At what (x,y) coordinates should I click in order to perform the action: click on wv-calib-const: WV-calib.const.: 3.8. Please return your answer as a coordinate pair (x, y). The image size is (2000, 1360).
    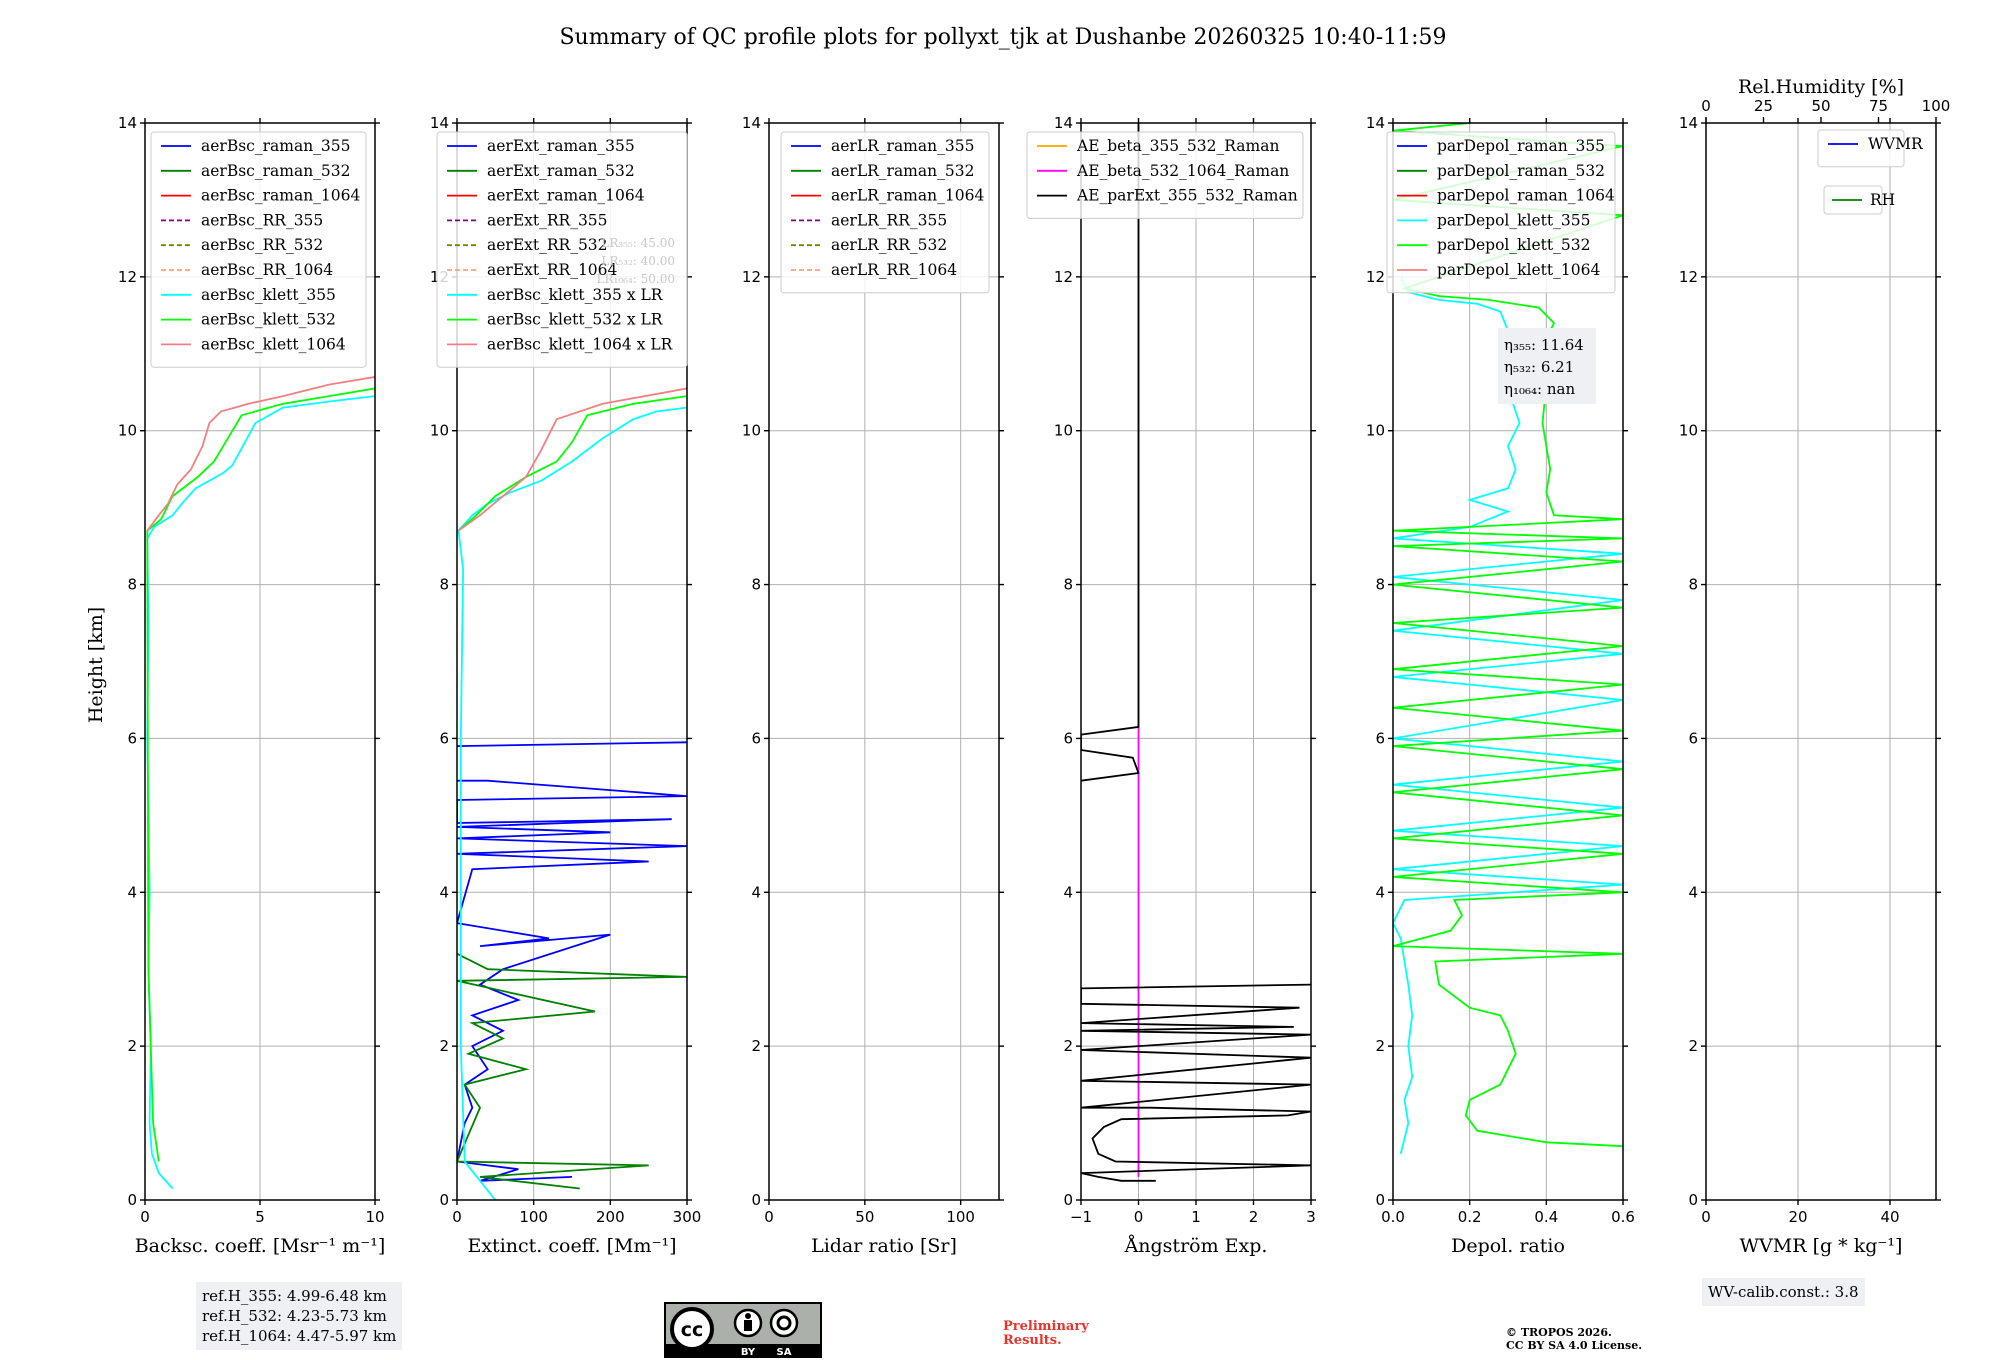
    Looking at the image, I should click on (1783, 1292).